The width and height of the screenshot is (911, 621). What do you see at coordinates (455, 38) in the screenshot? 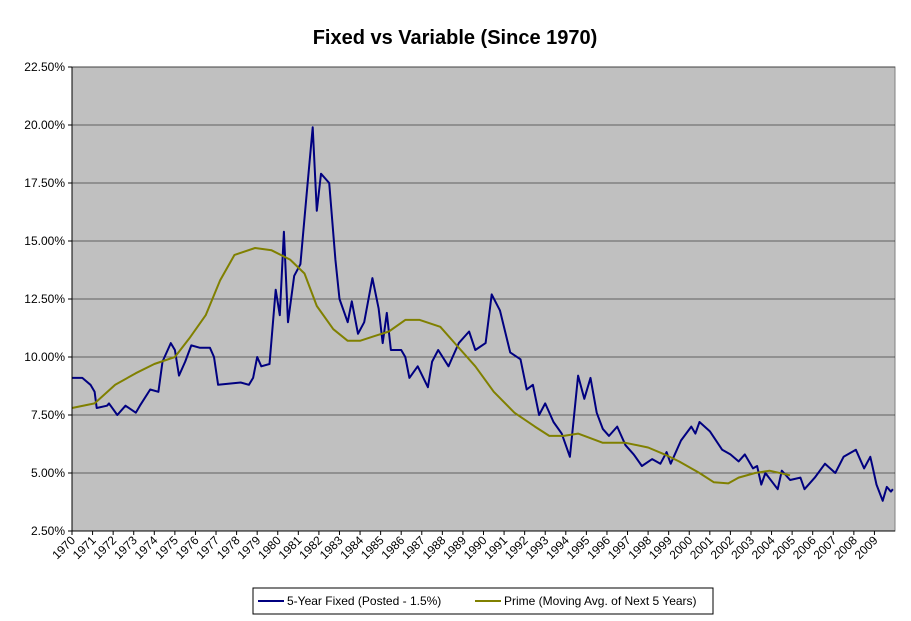
I see `chart-title: Fixed vs Variable (Since 1970)` at bounding box center [455, 38].